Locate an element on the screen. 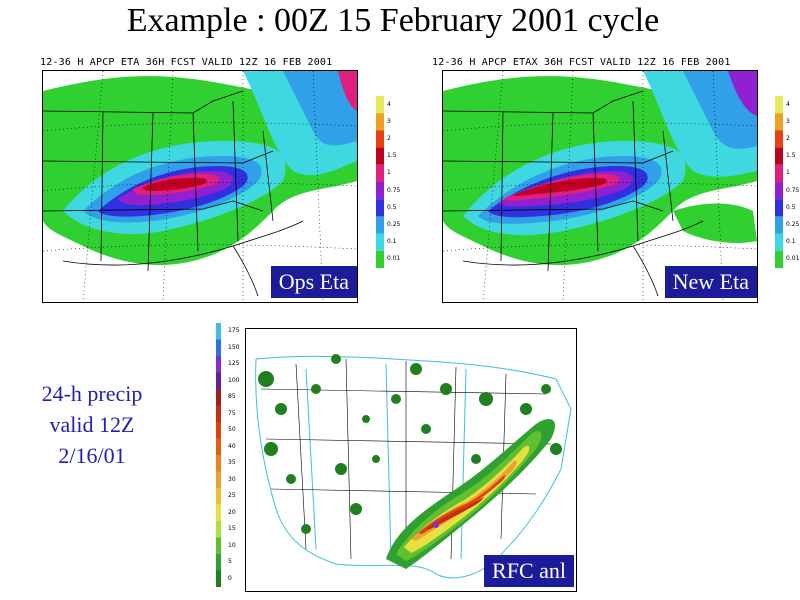 Image resolution: width=800 pixels, height=600 pixels. rfc-colorbar-label: 5 is located at coordinates (230, 562).